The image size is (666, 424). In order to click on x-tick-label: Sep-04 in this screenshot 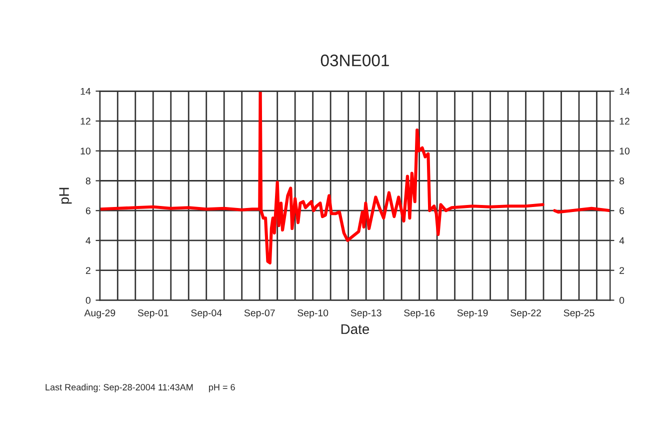, I will do `click(206, 313)`.